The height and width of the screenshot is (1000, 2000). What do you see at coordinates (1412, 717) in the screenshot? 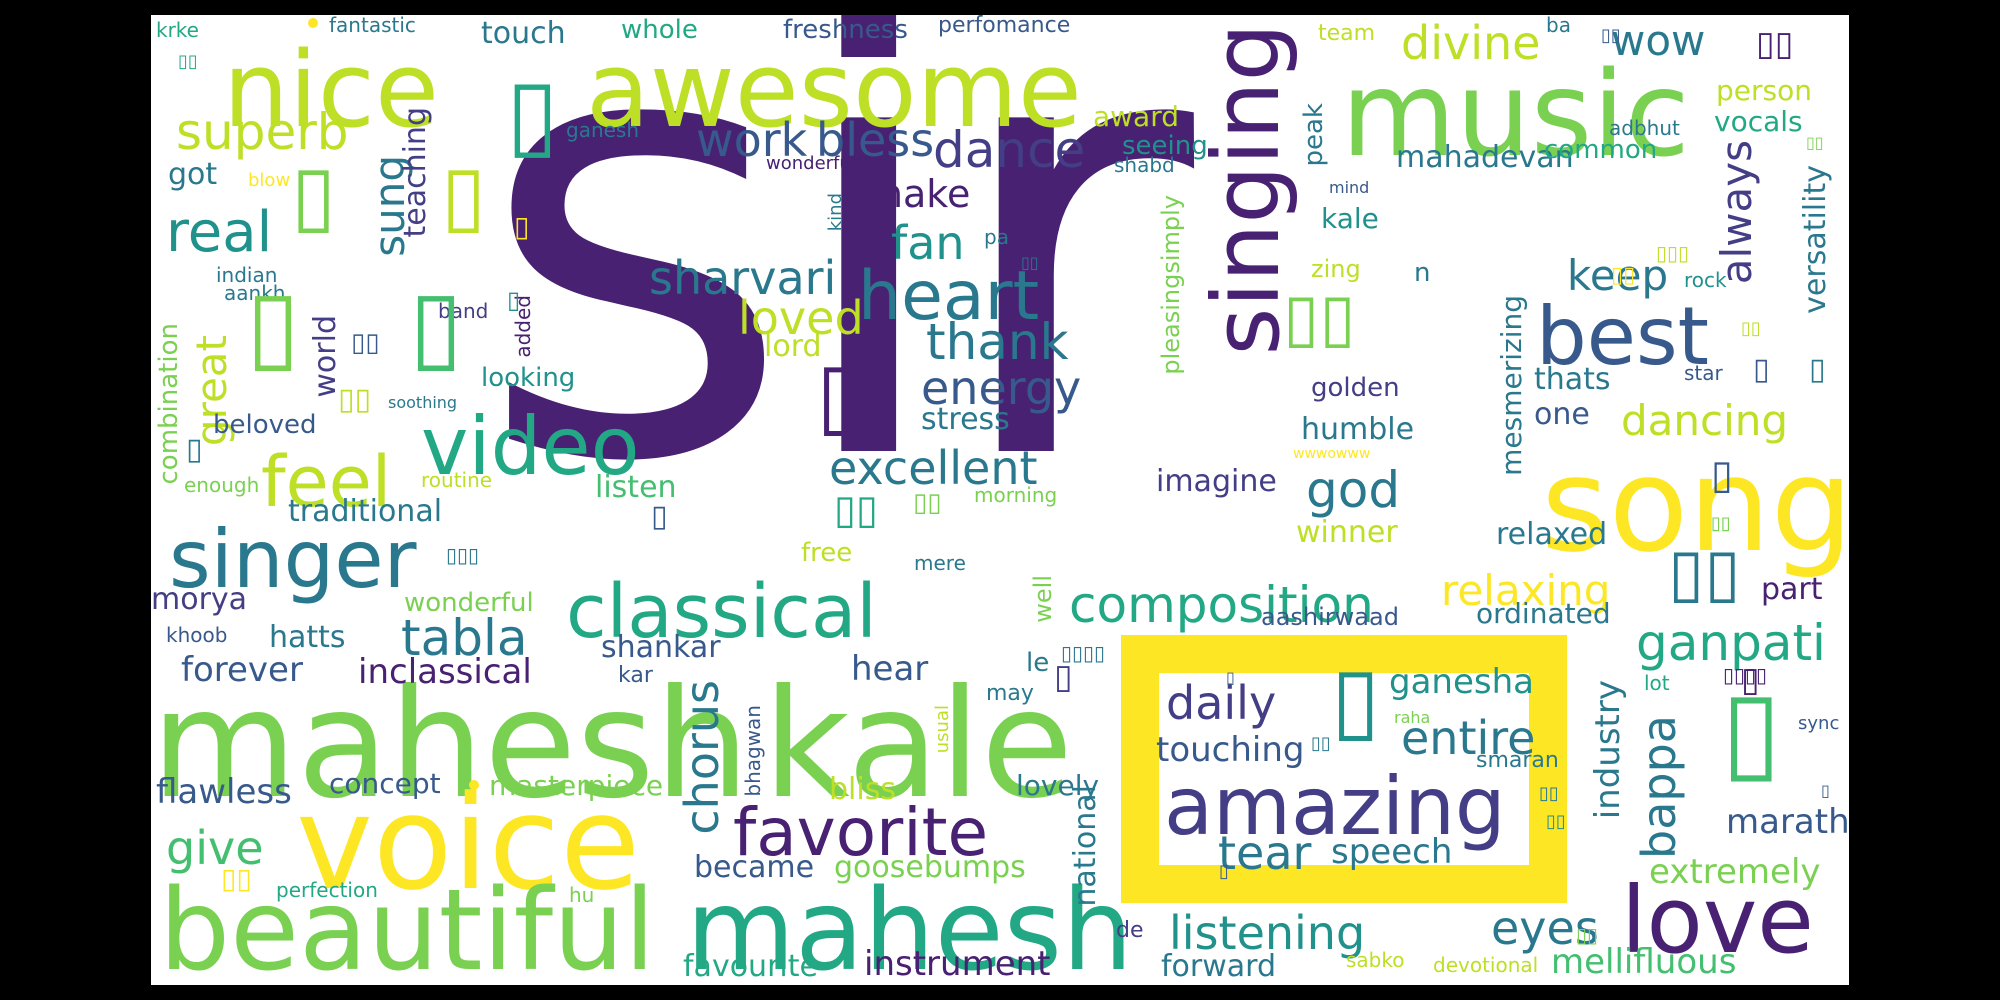
I see `word-raha: raha` at bounding box center [1412, 717].